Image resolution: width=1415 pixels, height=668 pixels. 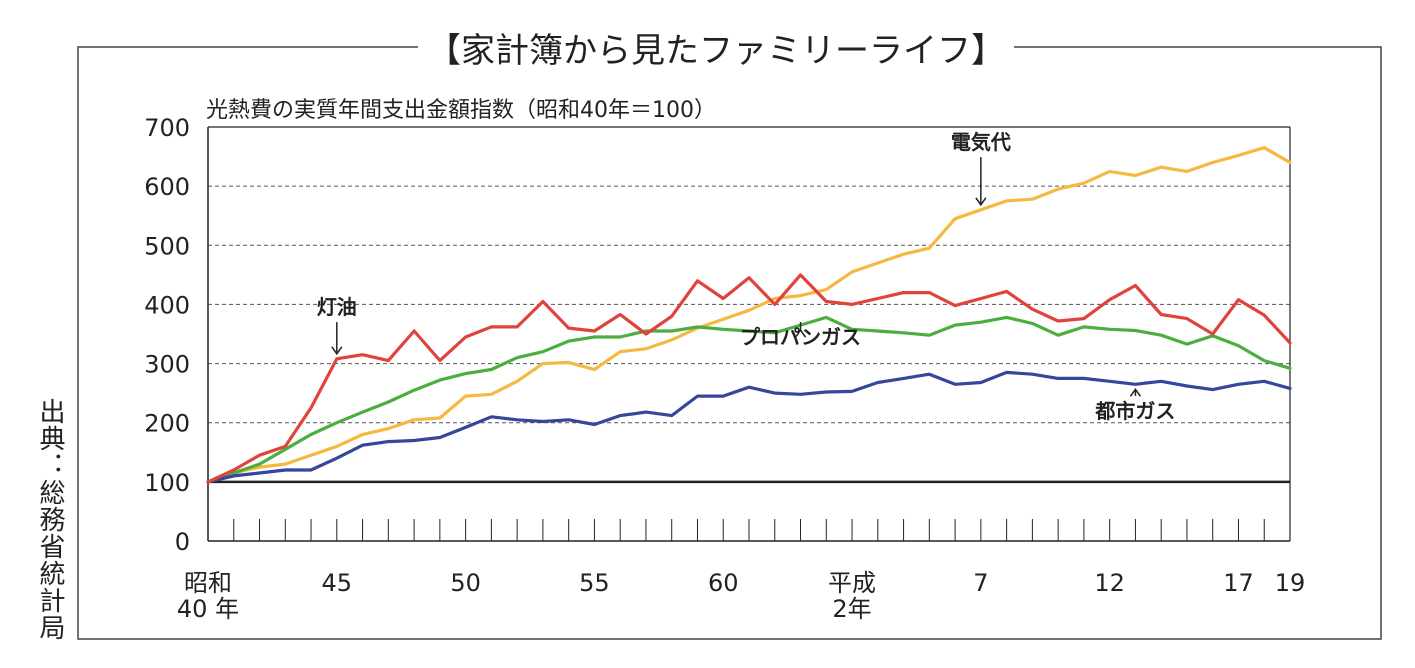 I want to click on y-tick-label: 600, so click(x=167, y=187).